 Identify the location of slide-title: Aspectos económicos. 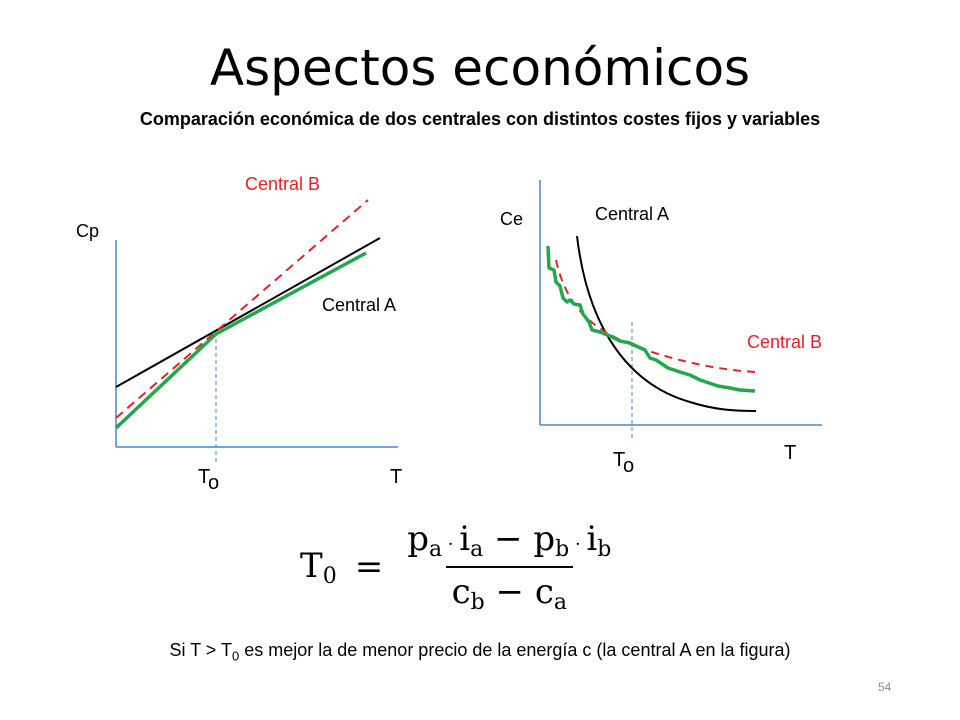
(480, 68).